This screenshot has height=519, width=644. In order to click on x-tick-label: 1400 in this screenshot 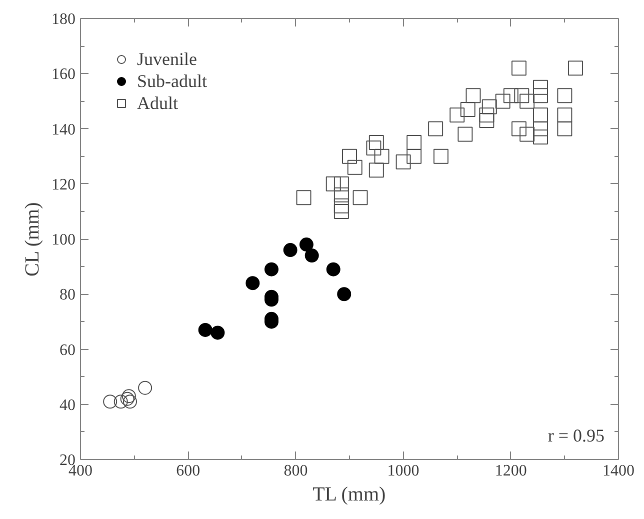, I will do `click(618, 471)`.